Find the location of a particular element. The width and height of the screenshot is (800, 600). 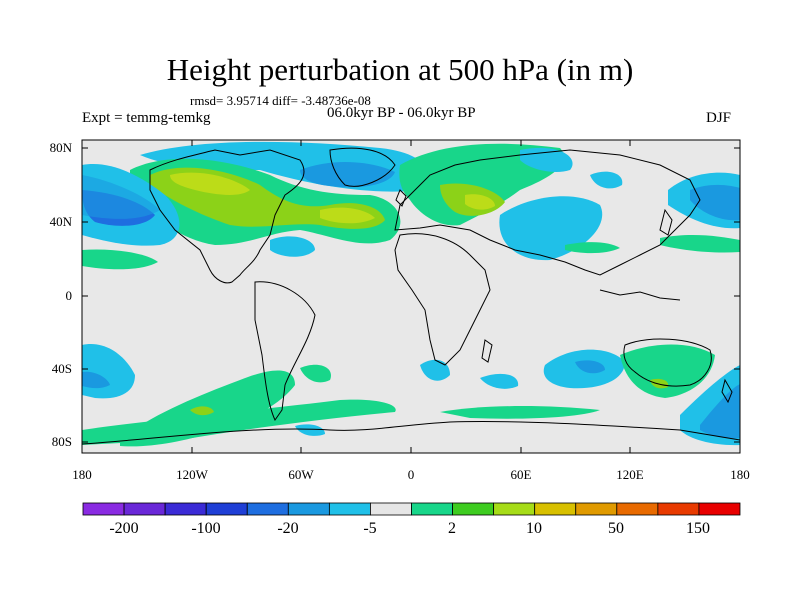

coastline-africa is located at coordinates (442, 299).